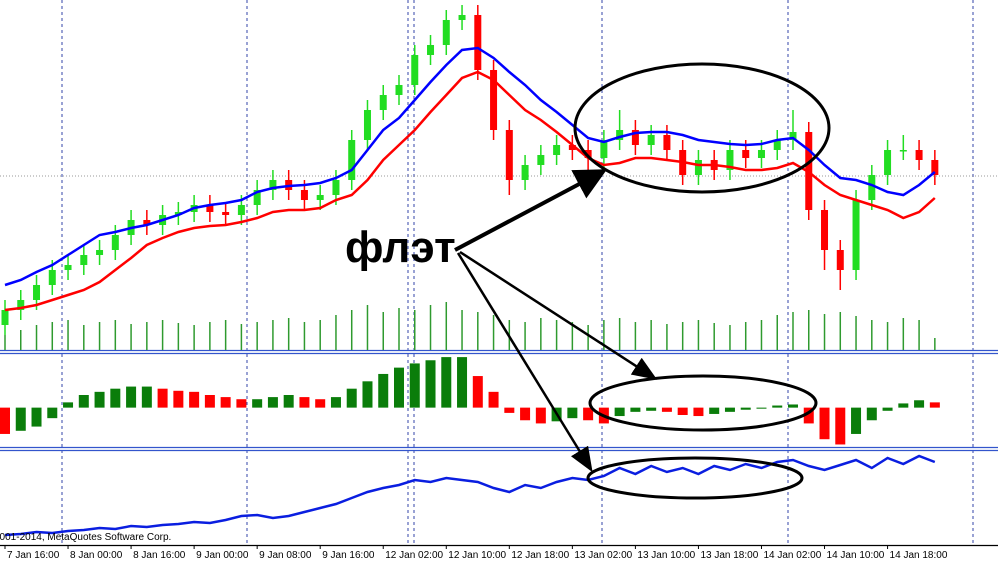 The width and height of the screenshot is (998, 563). What do you see at coordinates (348, 555) in the screenshot?
I see `x-tick-label: 9 Jan 16:00` at bounding box center [348, 555].